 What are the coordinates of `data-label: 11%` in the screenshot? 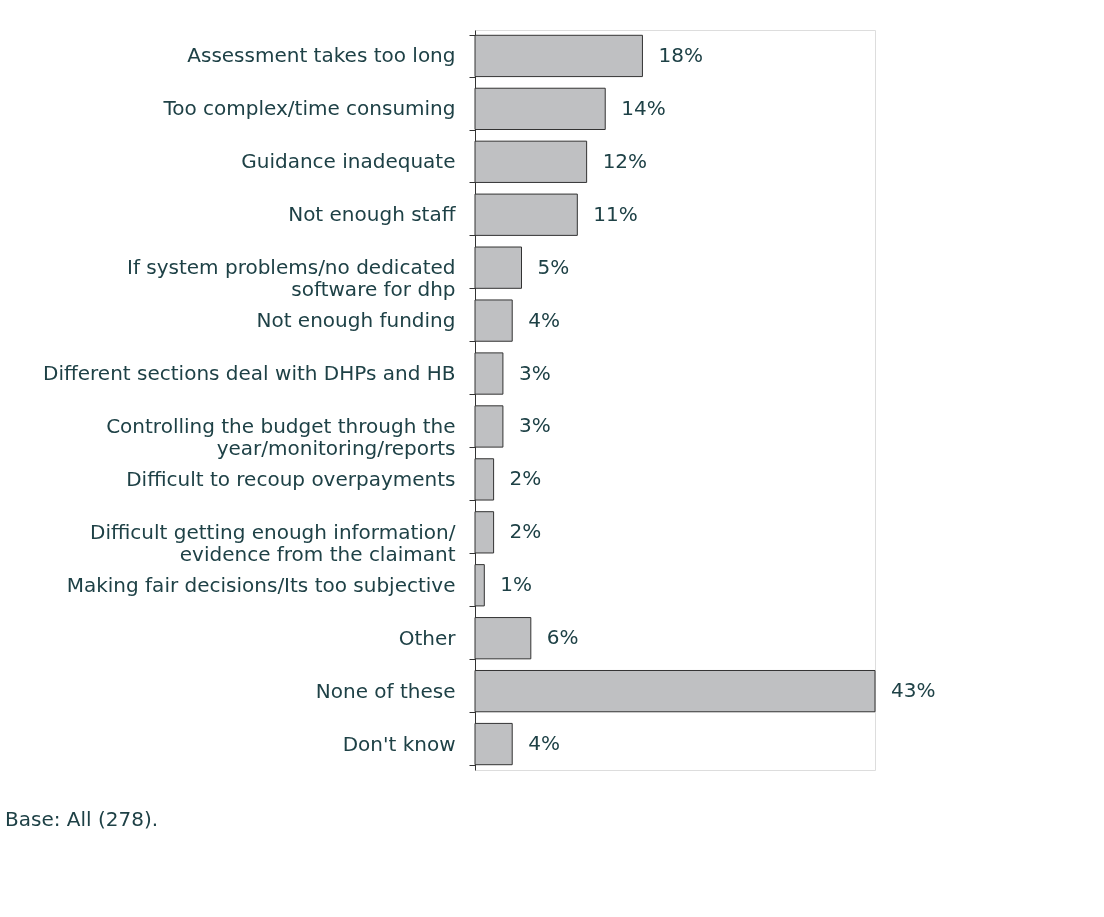 It's located at (615, 213).